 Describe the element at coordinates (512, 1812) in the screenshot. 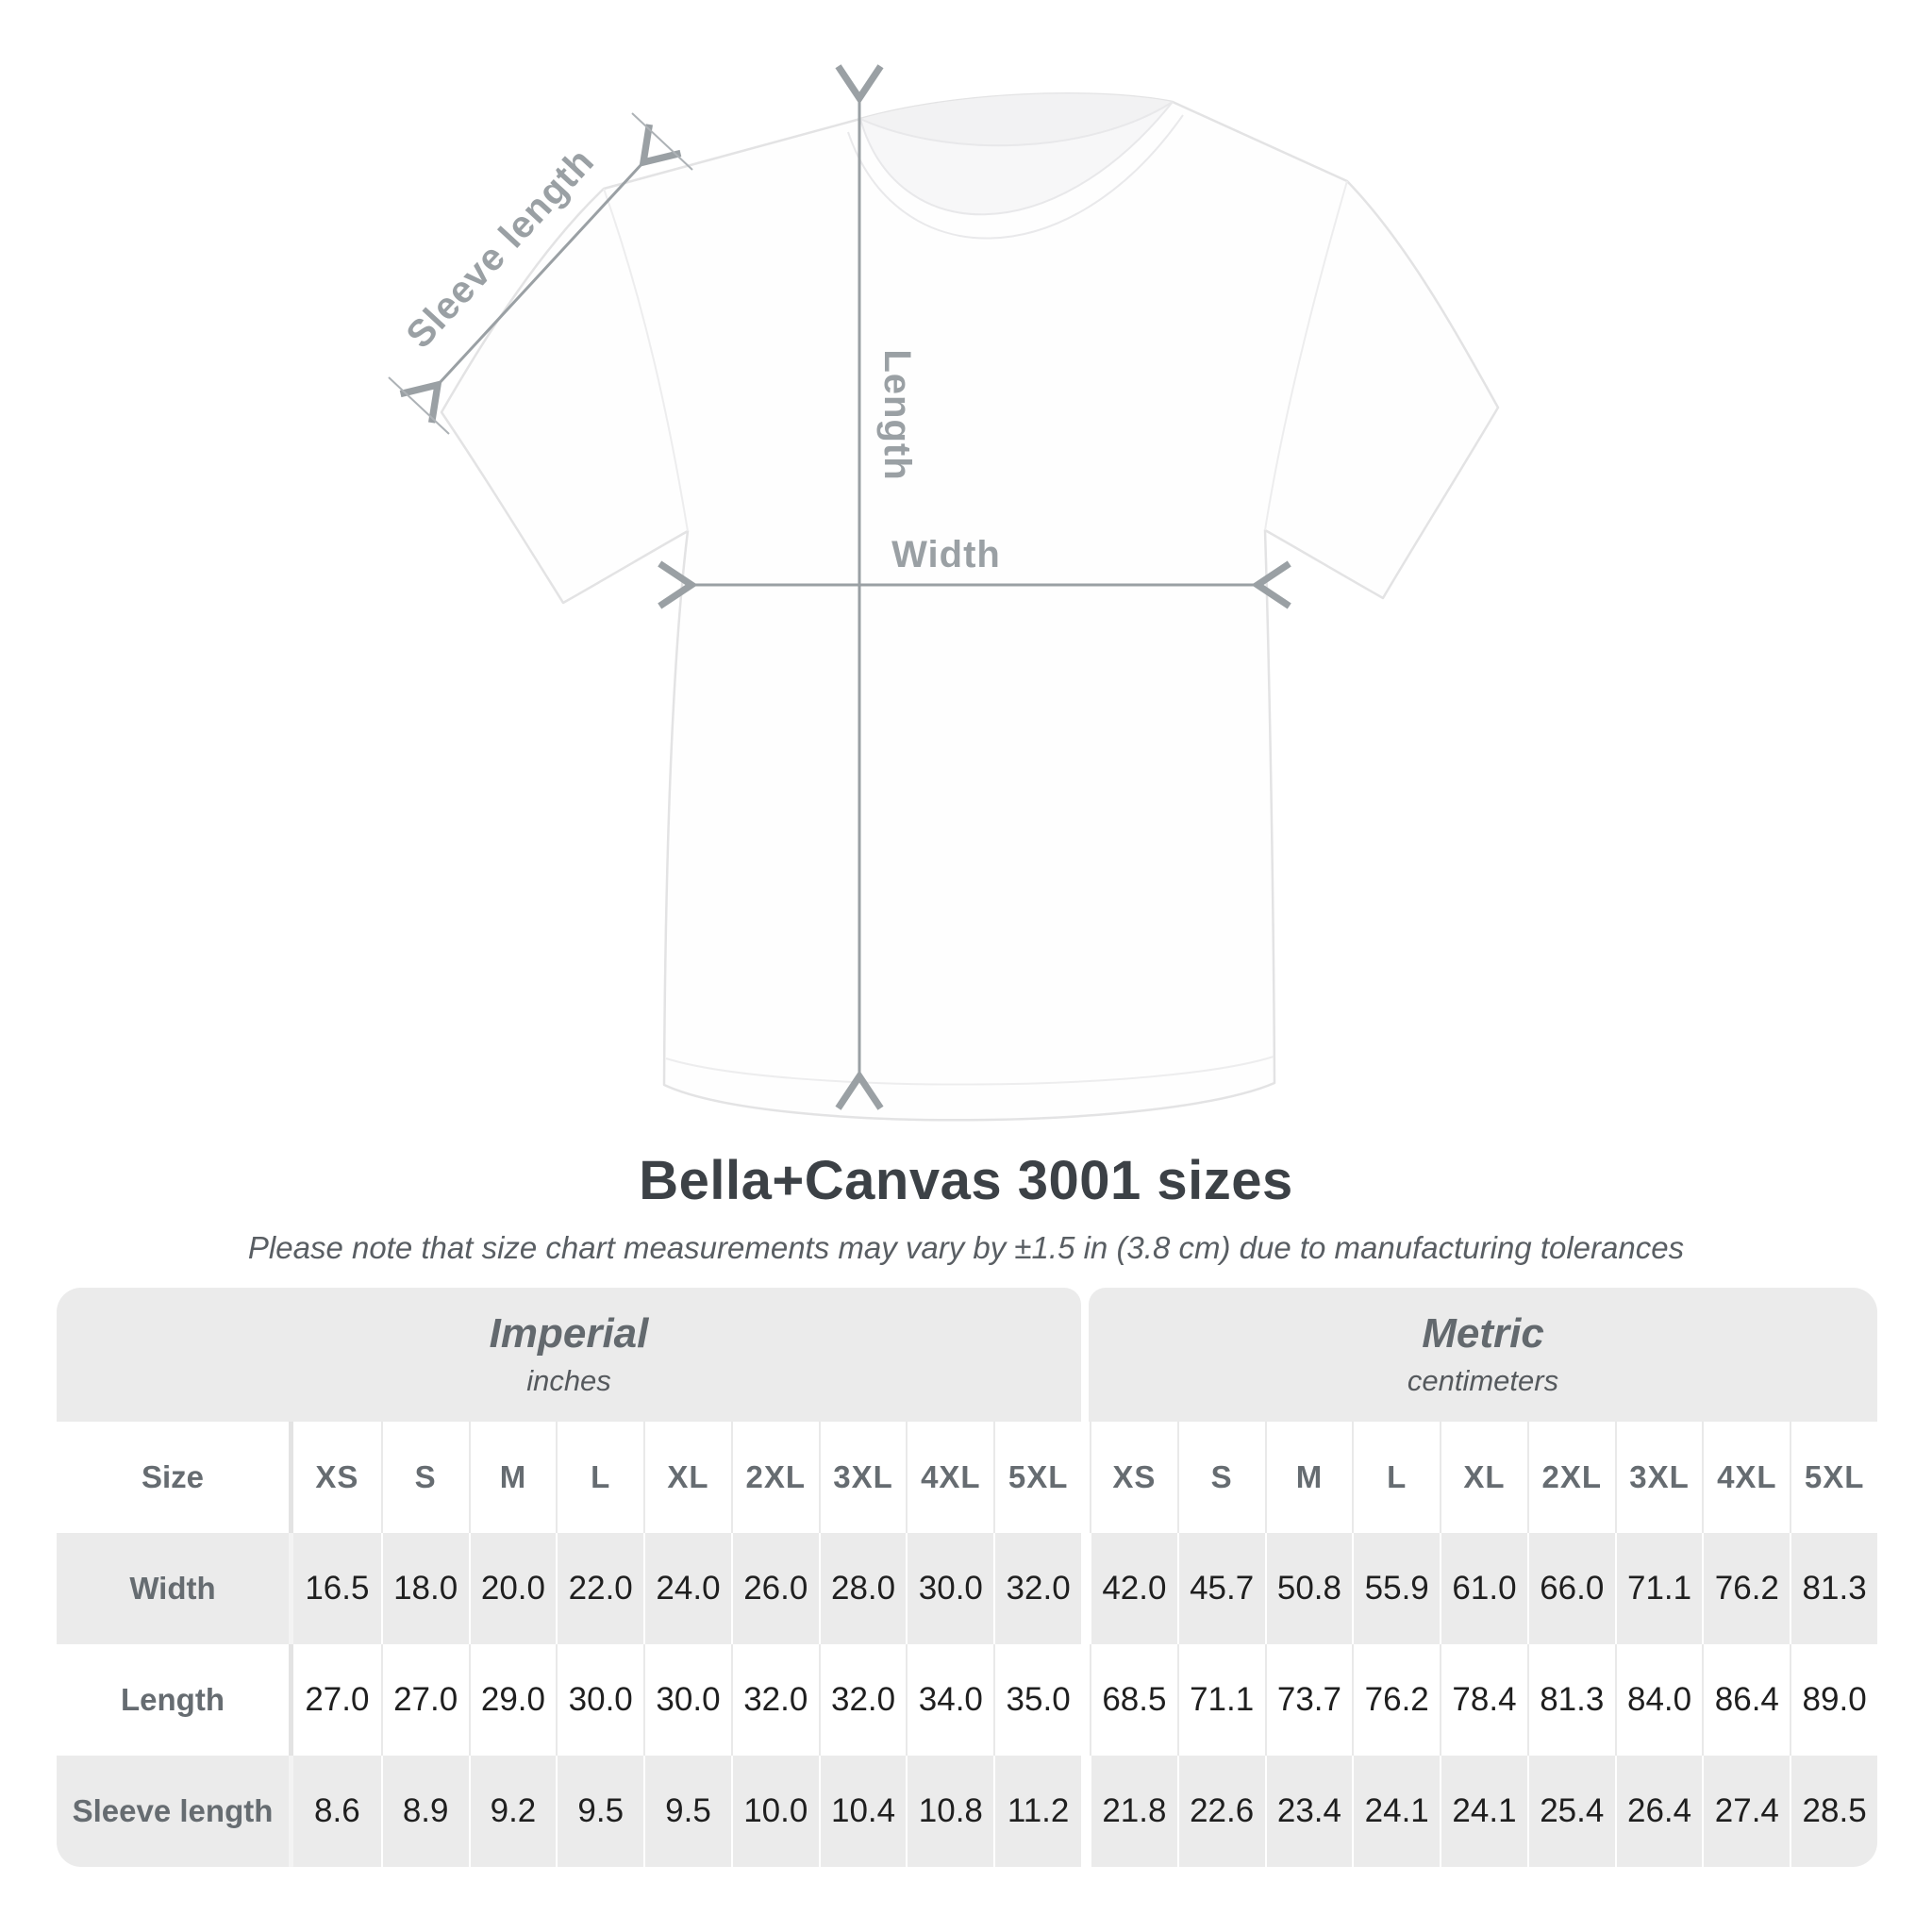

I see `table-cell: 9.2` at that location.